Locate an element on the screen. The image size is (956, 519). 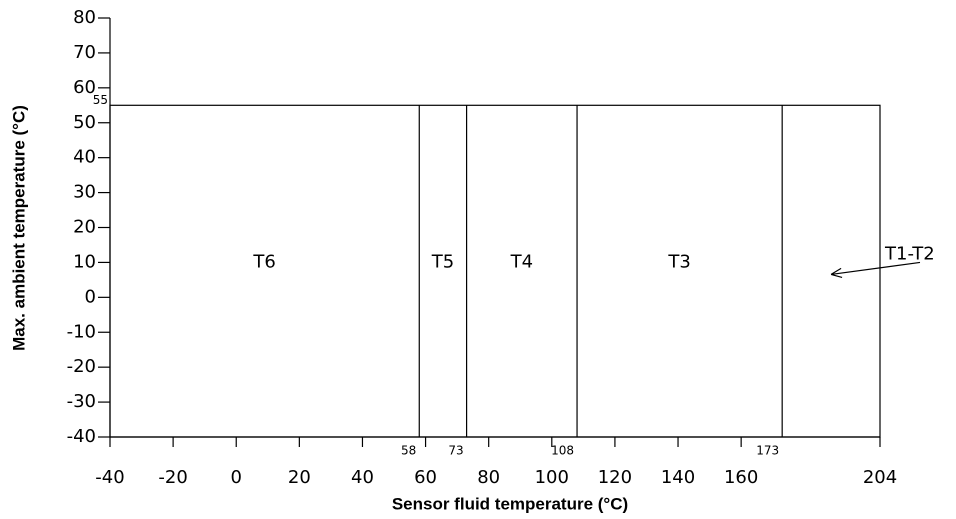
max-ambient-label: 55 is located at coordinates (100, 100).